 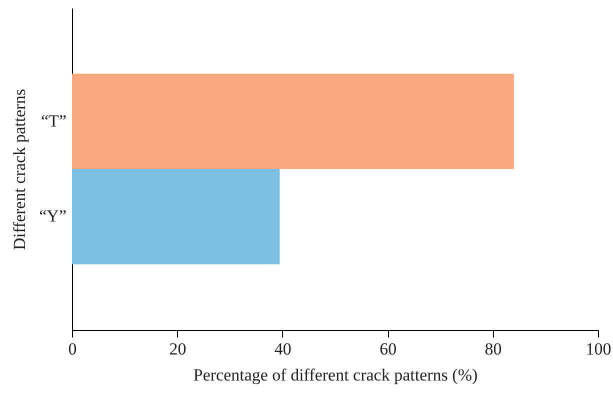 What do you see at coordinates (20, 169) in the screenshot?
I see `y-axis-title: Different crack patterns` at bounding box center [20, 169].